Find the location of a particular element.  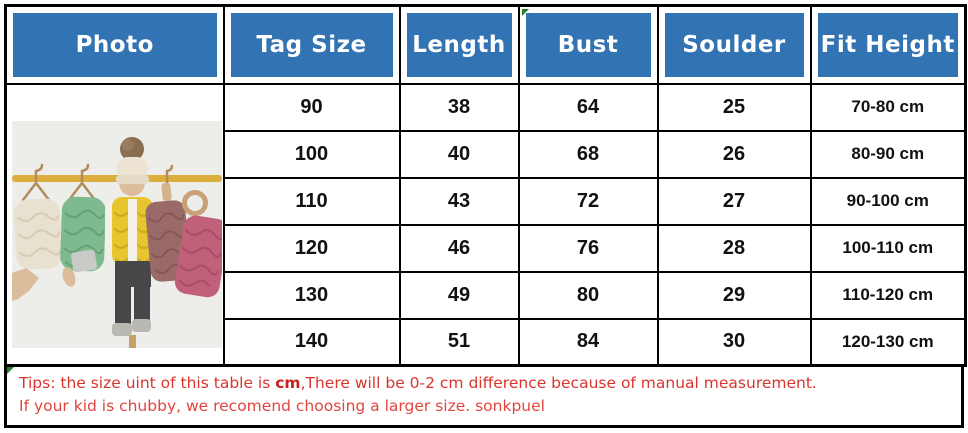

product-photo is located at coordinates (120, 234).